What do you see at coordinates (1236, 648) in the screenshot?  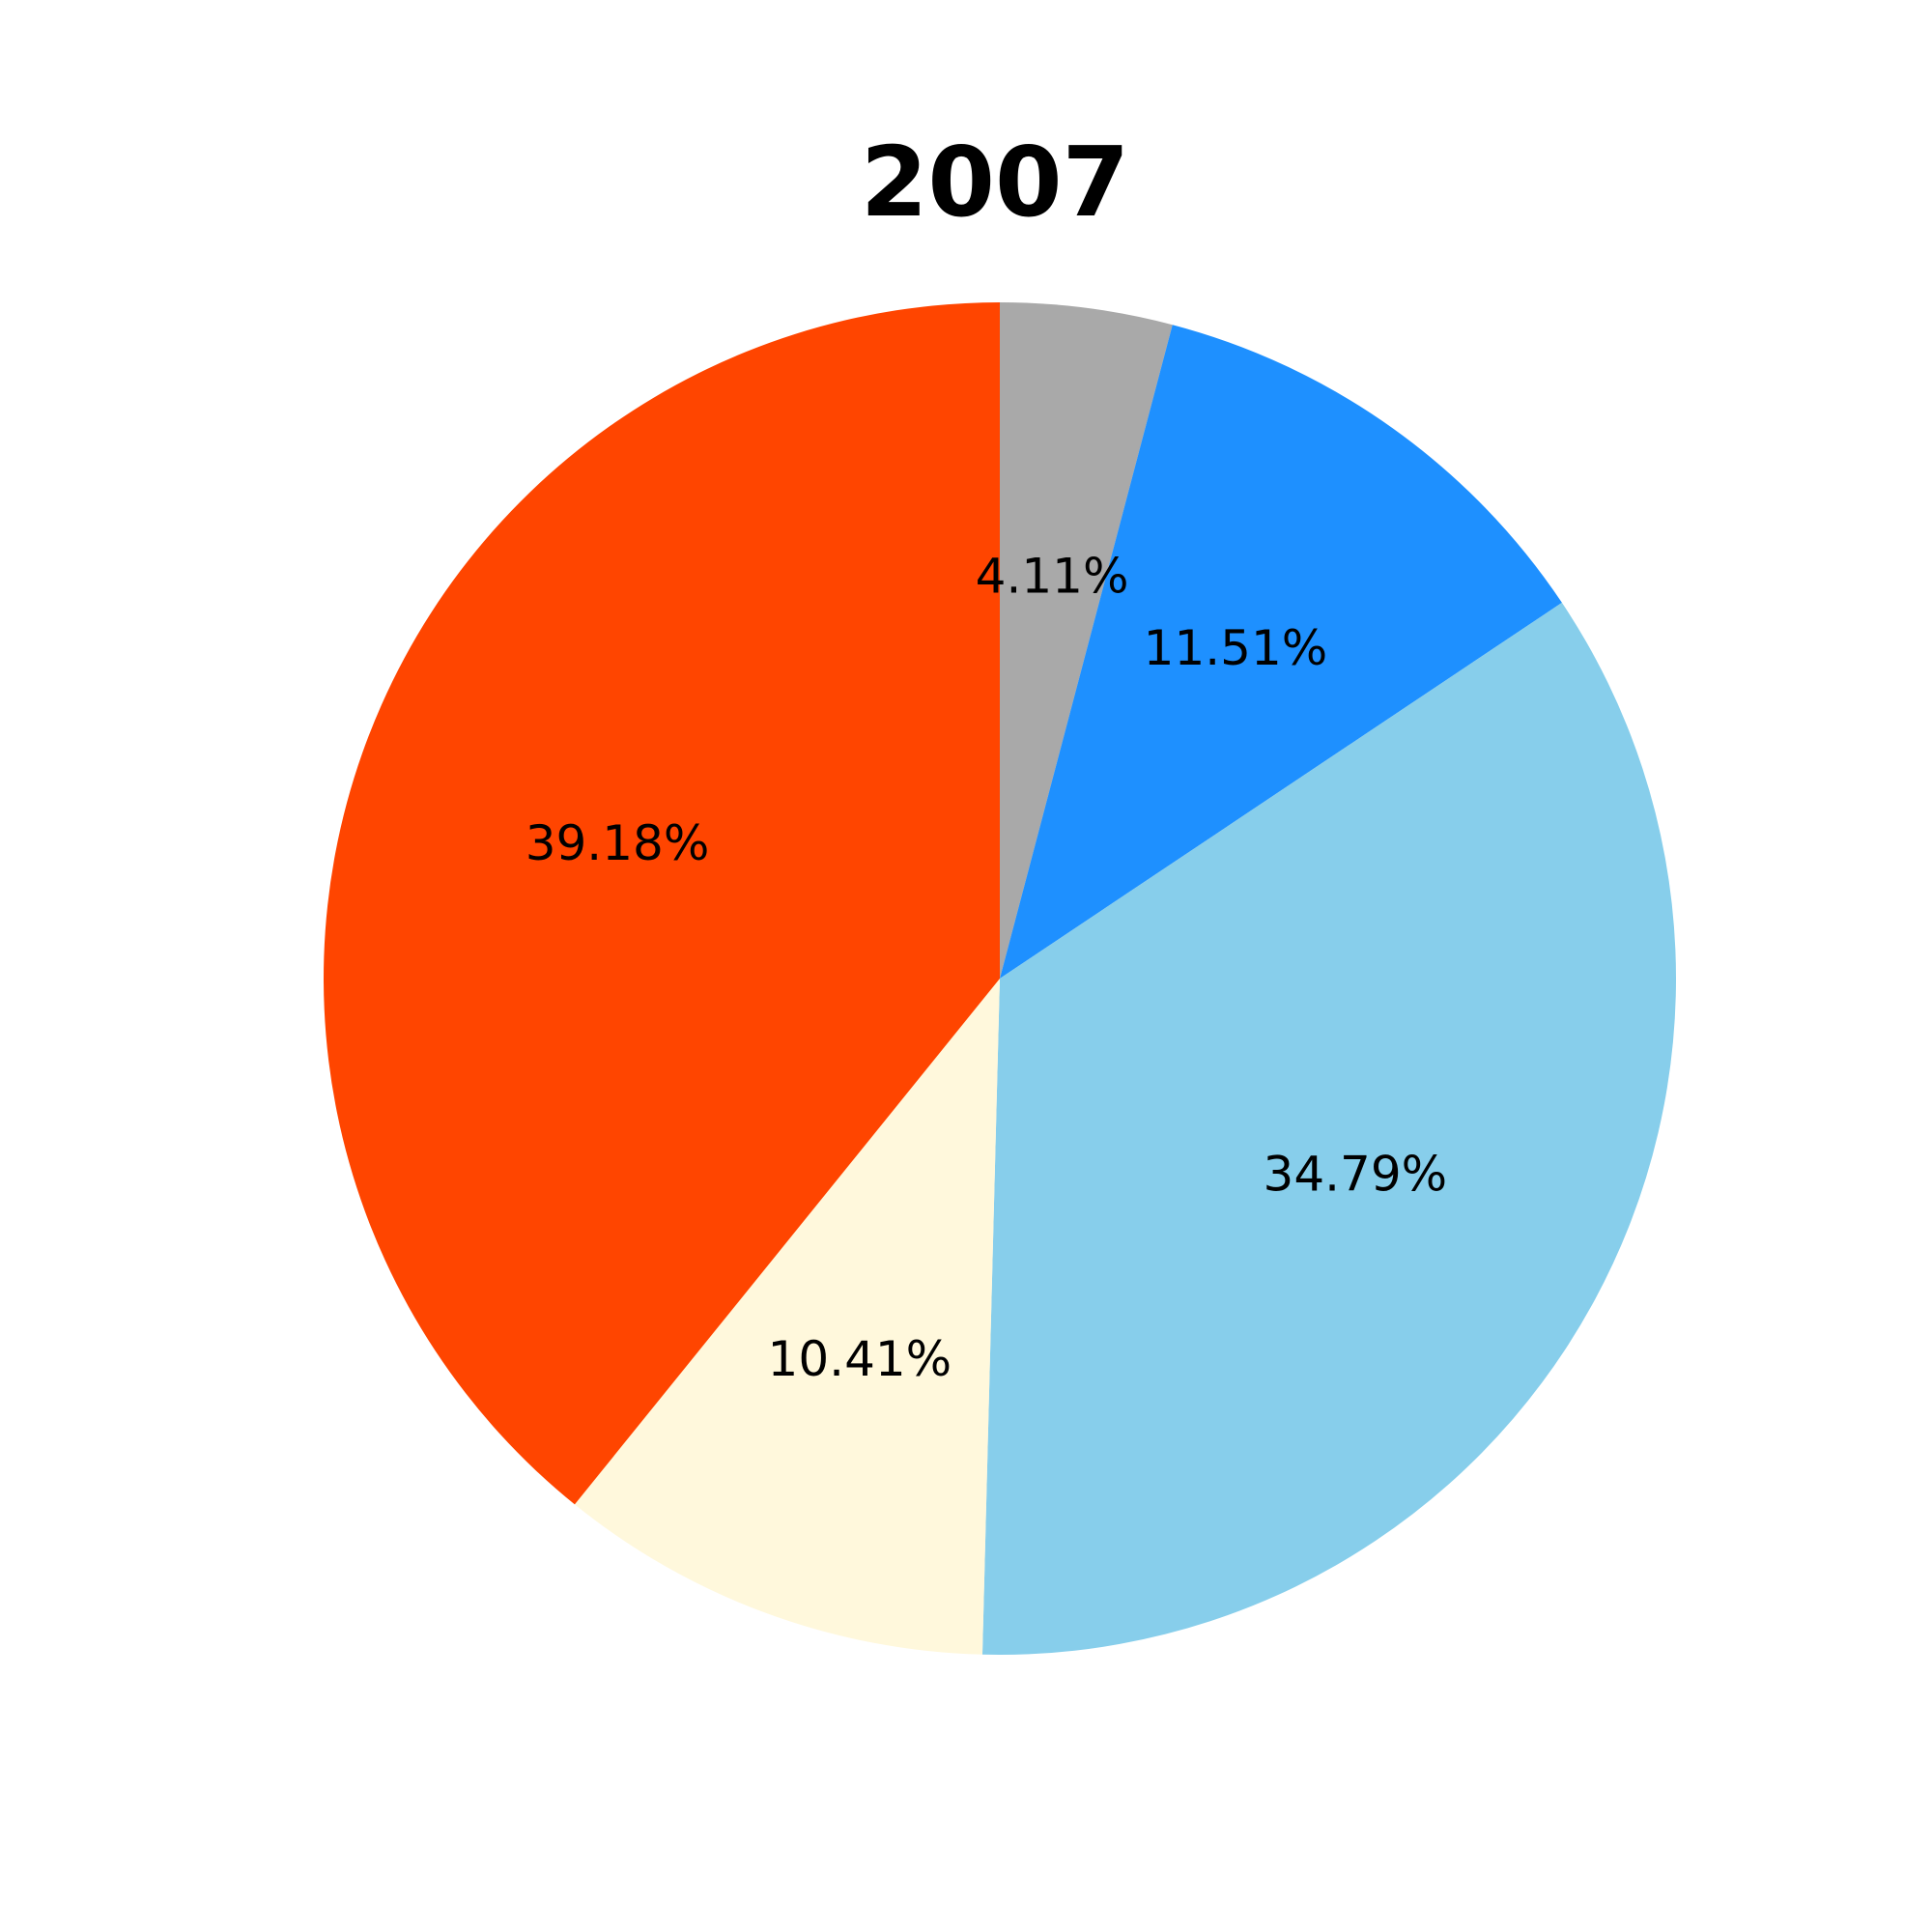 I see `slice-label-1: 11.51%` at bounding box center [1236, 648].